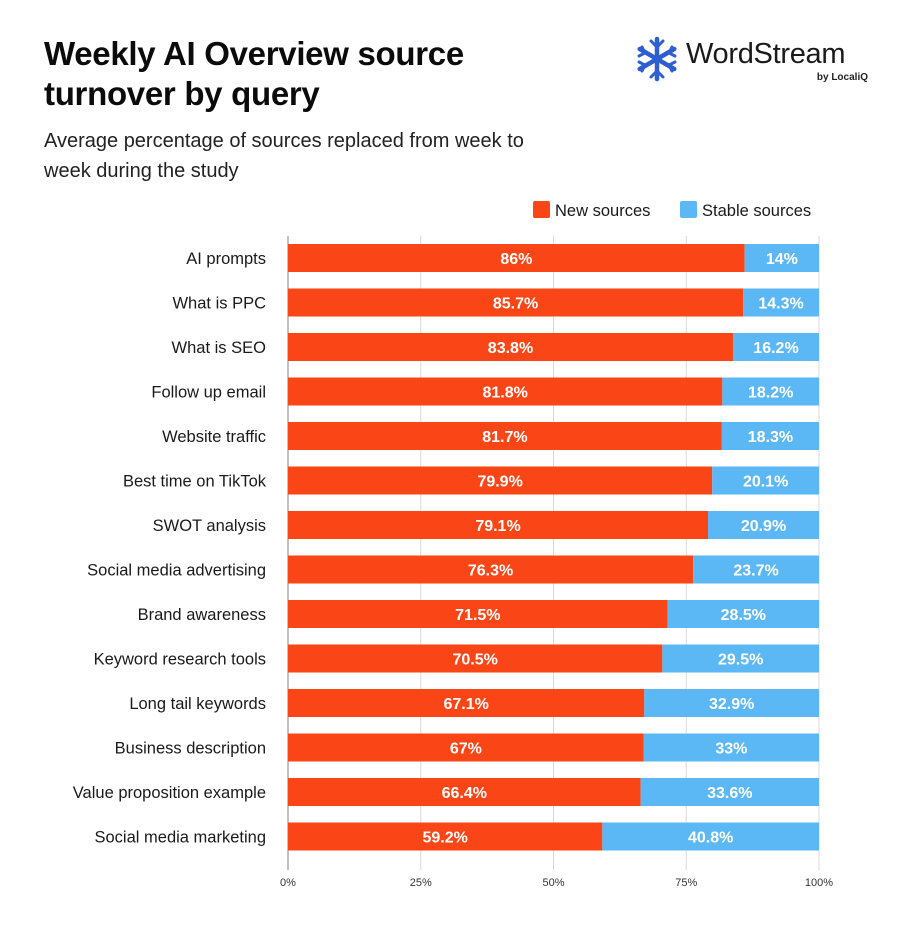 The width and height of the screenshot is (900, 935). I want to click on data-label: 86%, so click(516, 259).